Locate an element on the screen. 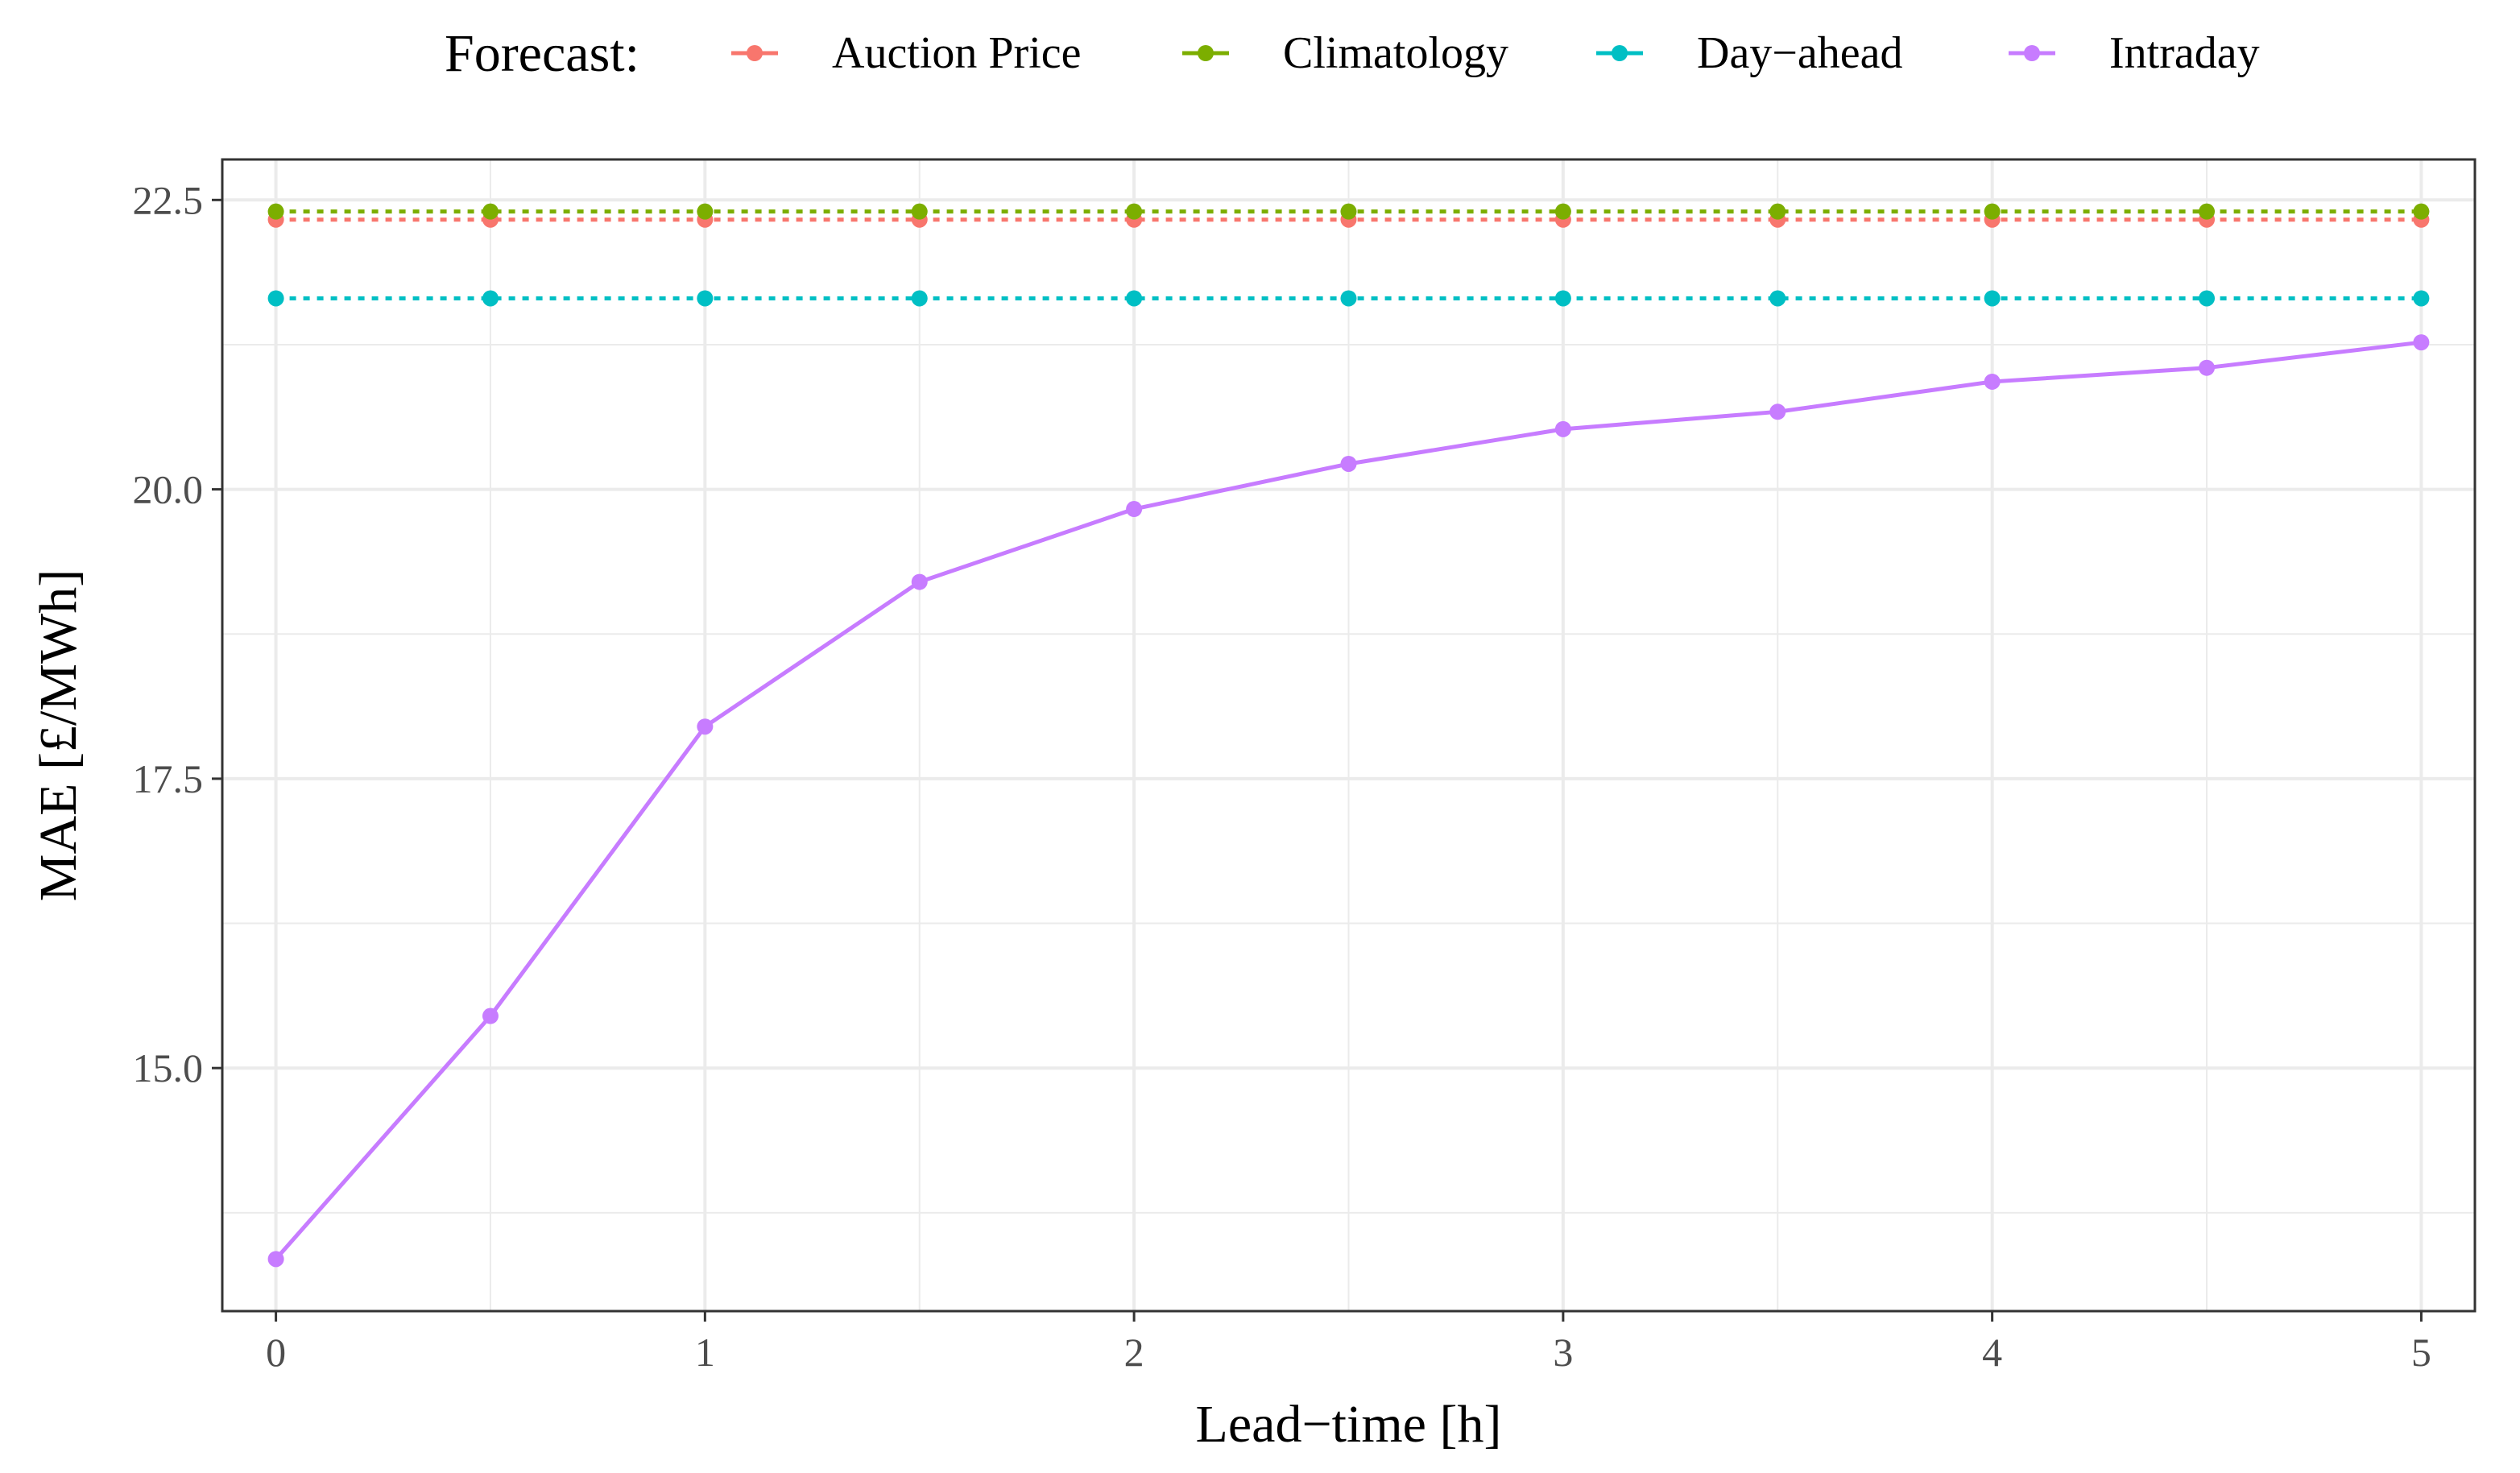 The height and width of the screenshot is (1473, 2520). y-axis-label: MAE [£/MWh] is located at coordinates (58, 735).